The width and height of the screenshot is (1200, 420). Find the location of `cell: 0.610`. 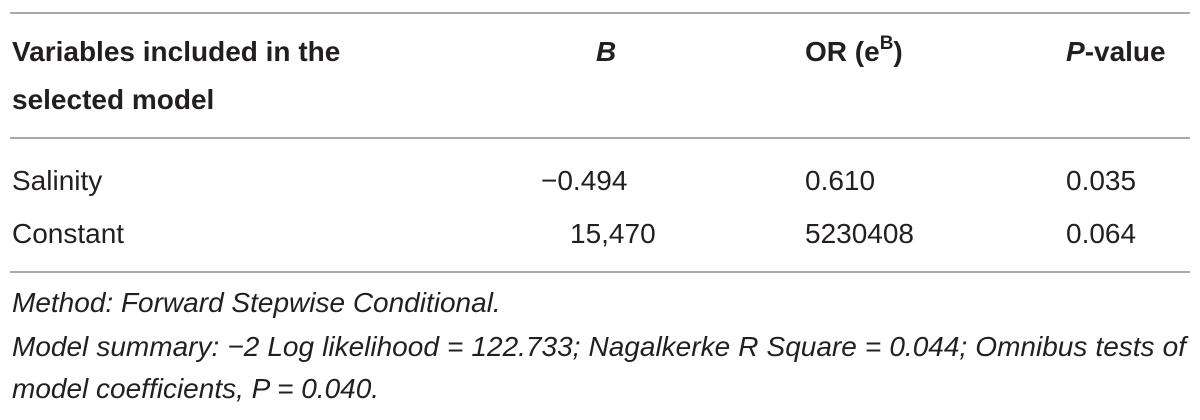

cell: 0.610 is located at coordinates (840, 180).